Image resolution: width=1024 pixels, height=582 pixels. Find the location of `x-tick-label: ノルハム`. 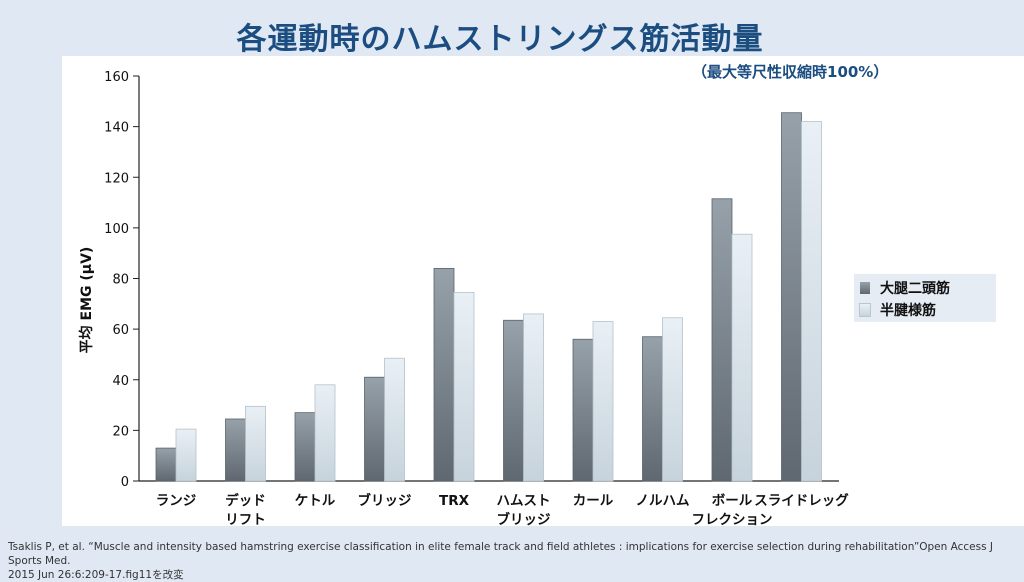

x-tick-label: ノルハム is located at coordinates (663, 501).